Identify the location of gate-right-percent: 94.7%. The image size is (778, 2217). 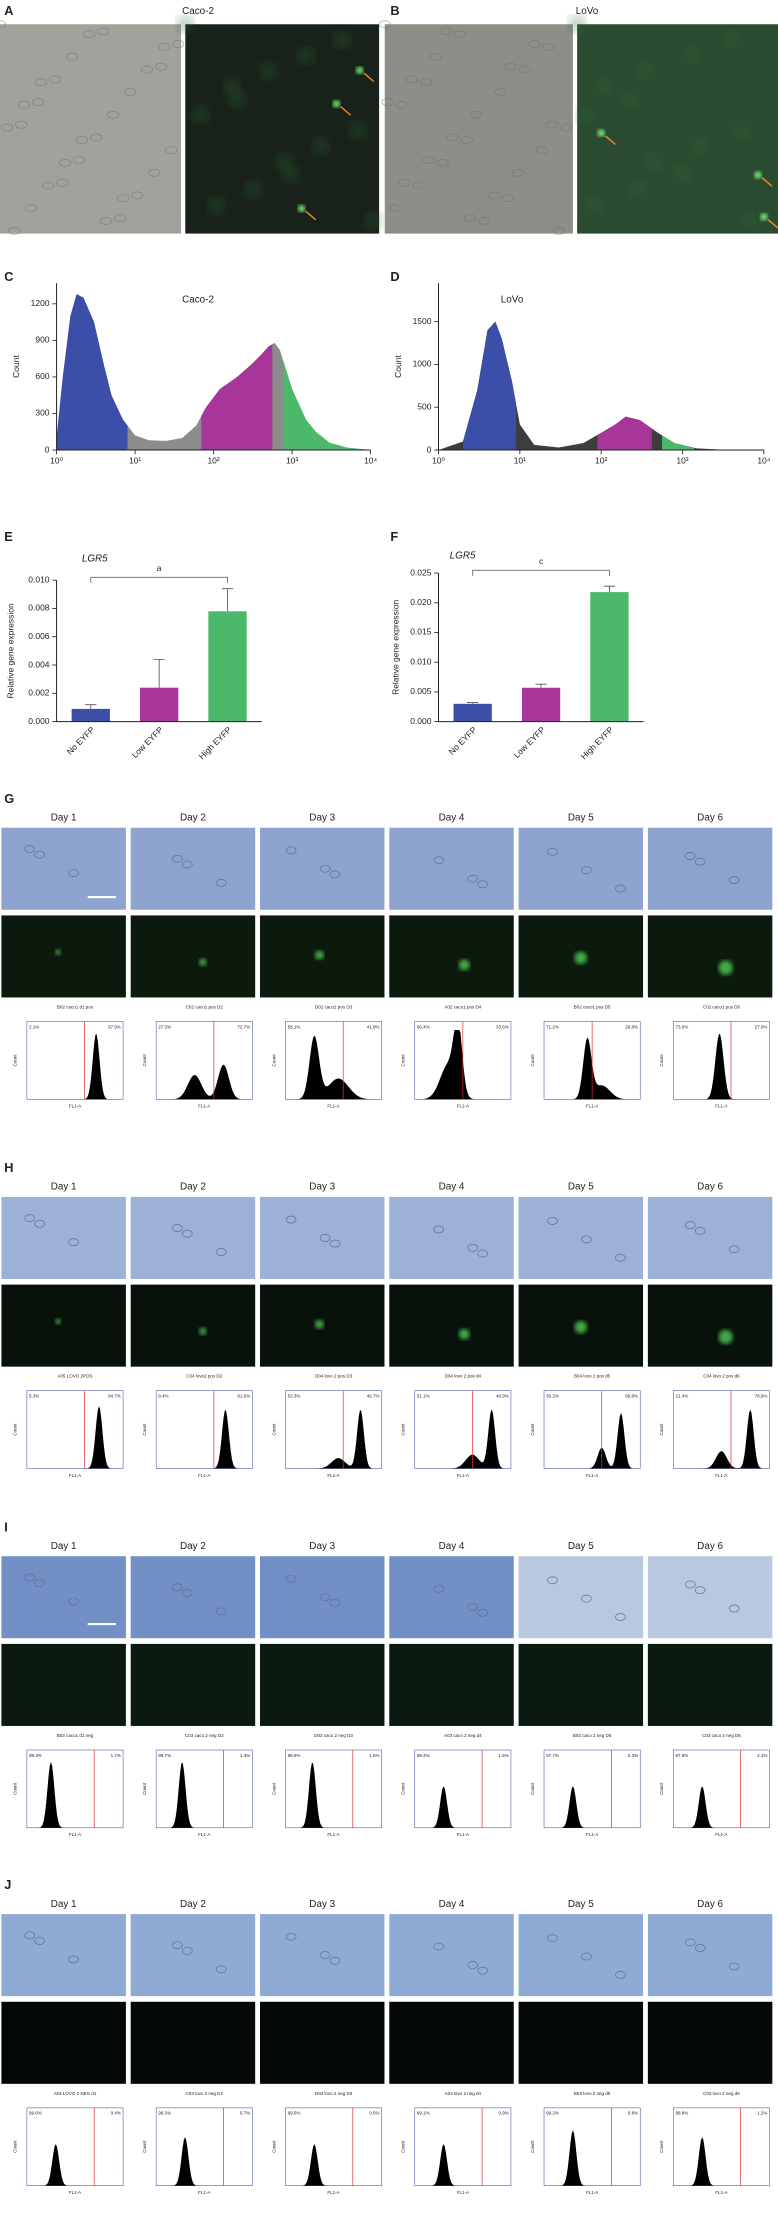
(114, 1396).